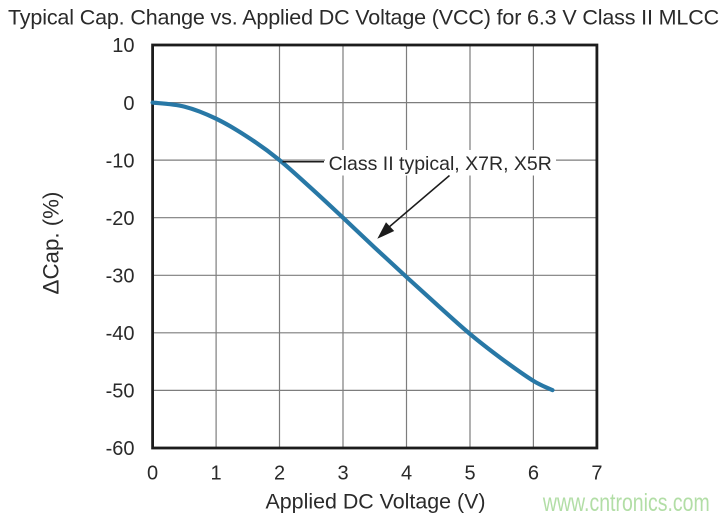 Image resolution: width=727 pixels, height=524 pixels. Describe the element at coordinates (216, 474) in the screenshot. I see `svg-text: 1` at that location.